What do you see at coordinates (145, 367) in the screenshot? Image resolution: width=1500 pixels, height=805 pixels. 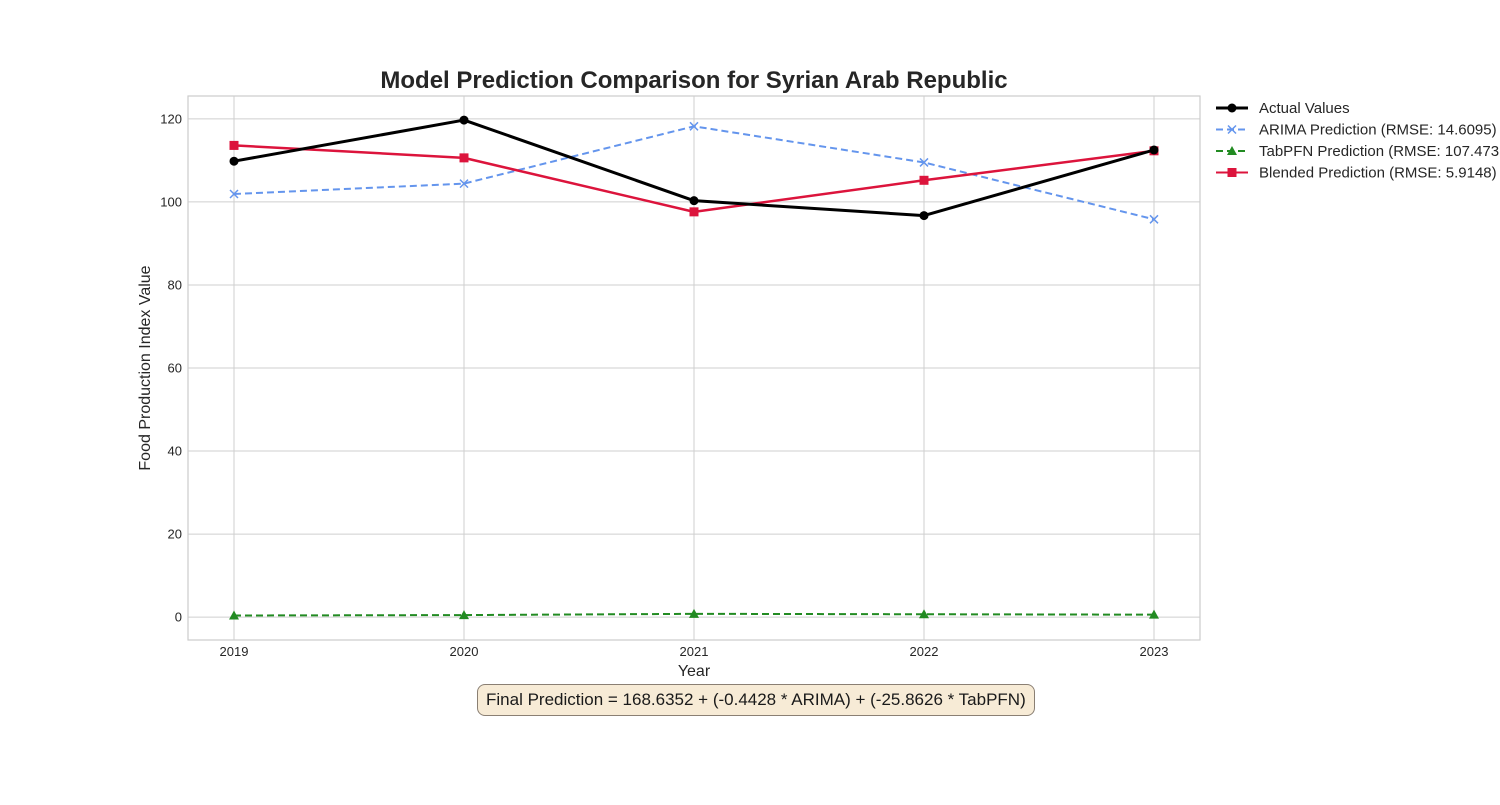 I see `y-axis-title: Food Production Index Value` at bounding box center [145, 367].